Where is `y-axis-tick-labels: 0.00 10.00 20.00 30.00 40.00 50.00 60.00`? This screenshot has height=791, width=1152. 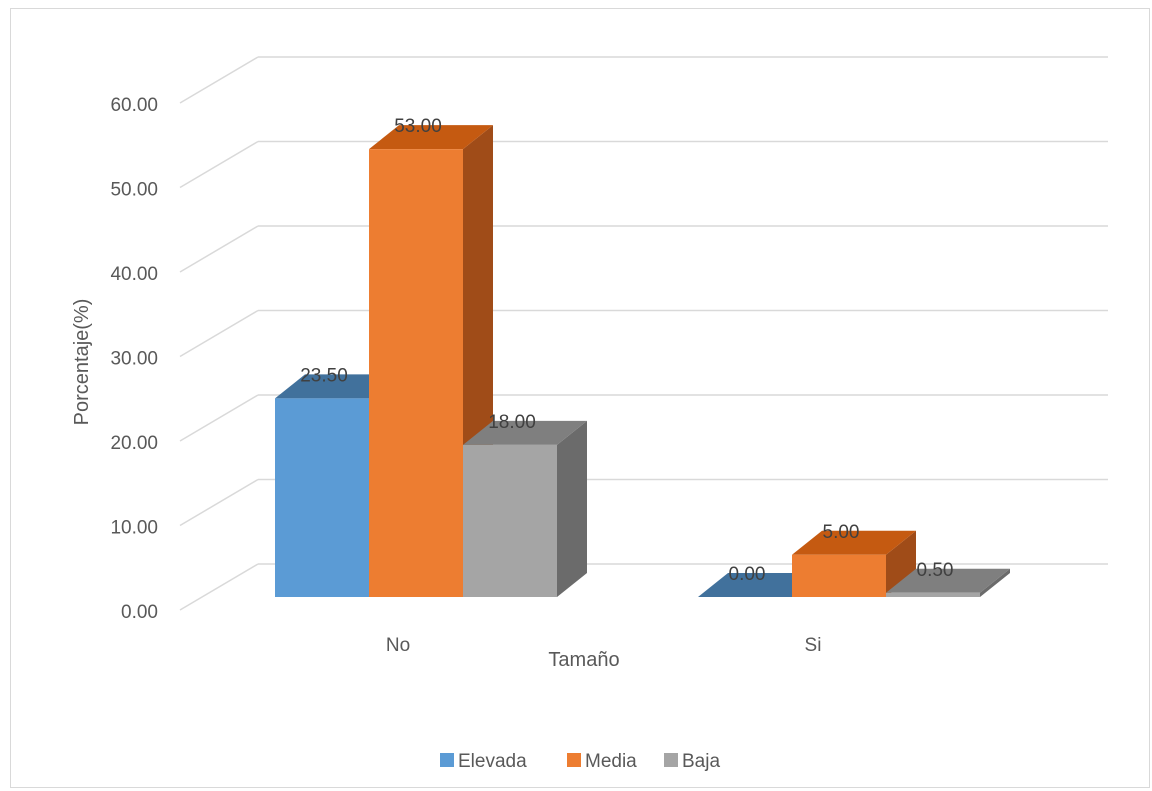 y-axis-tick-labels: 0.00 10.00 20.00 30.00 40.00 50.00 60.00 is located at coordinates (134, 359).